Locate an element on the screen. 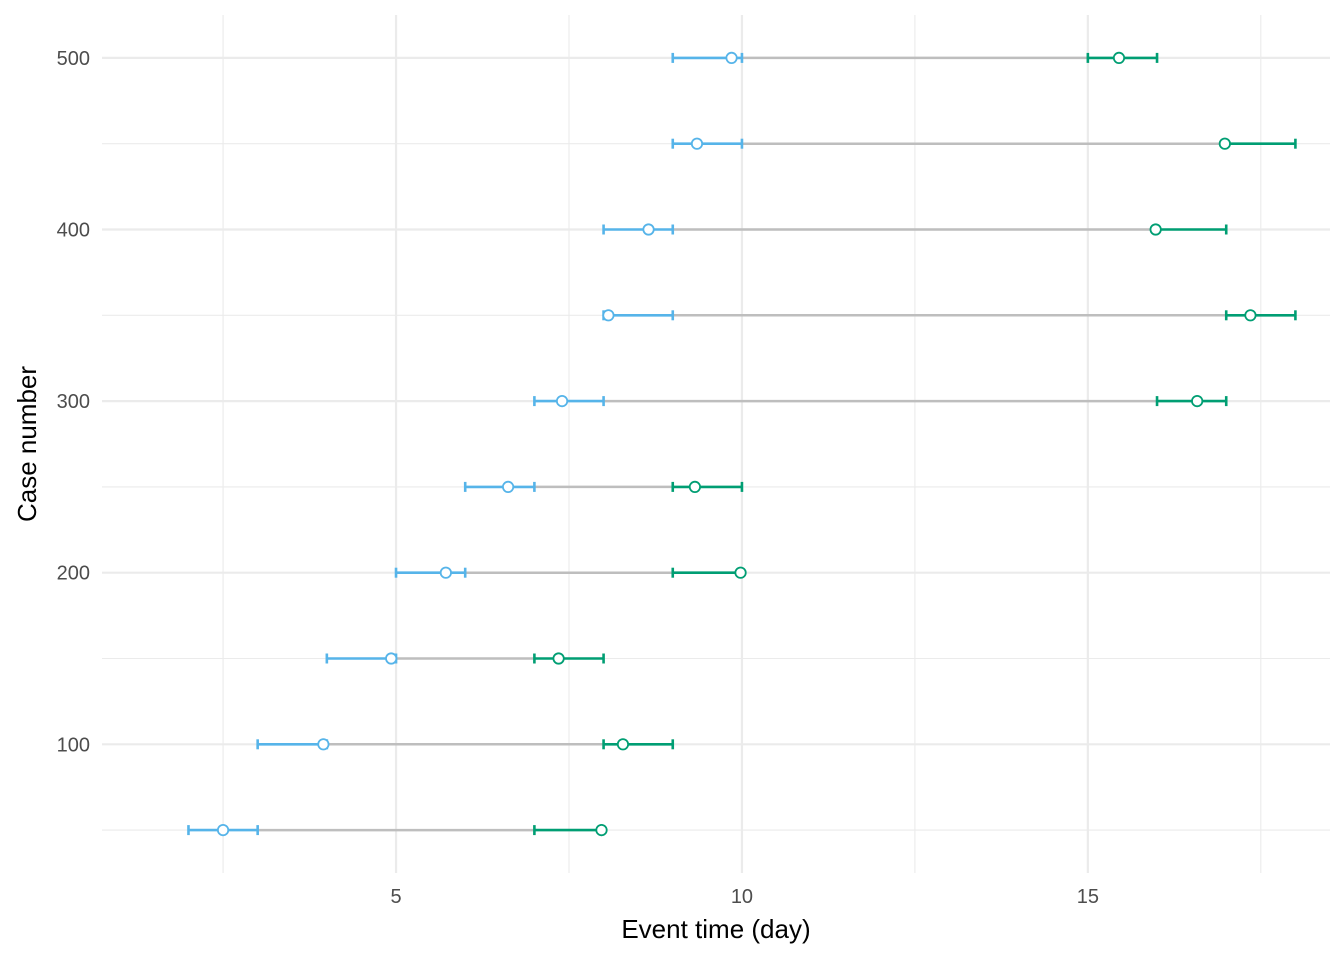 The height and width of the screenshot is (960, 1344). x-tick-label: 5 is located at coordinates (395, 897).